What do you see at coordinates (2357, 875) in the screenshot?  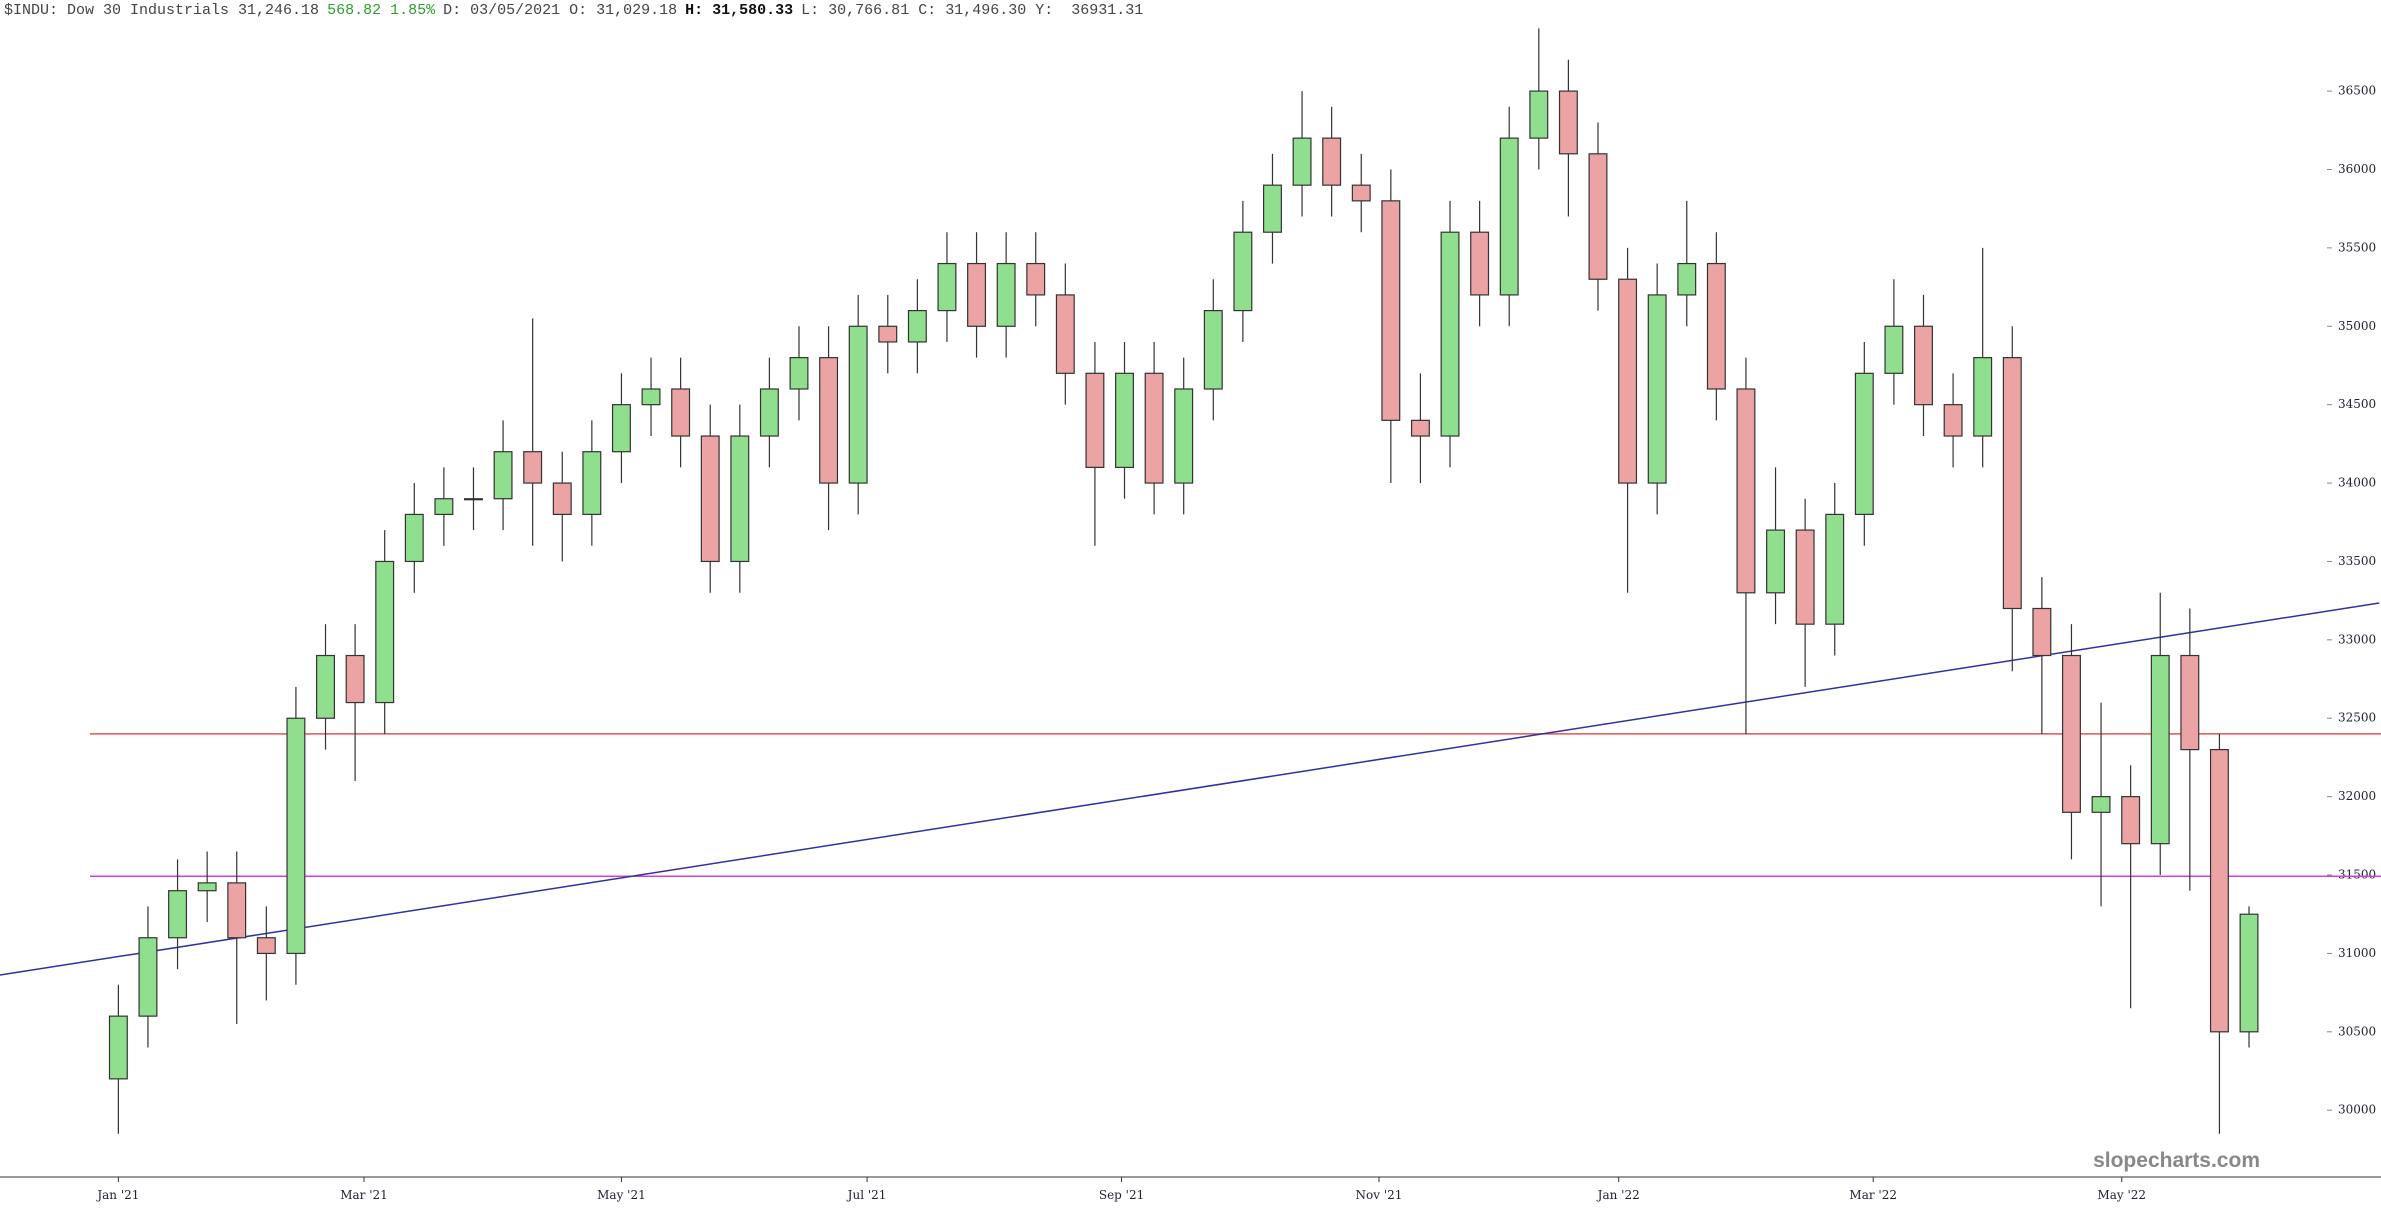 I see `y-tick-label: 31500` at bounding box center [2357, 875].